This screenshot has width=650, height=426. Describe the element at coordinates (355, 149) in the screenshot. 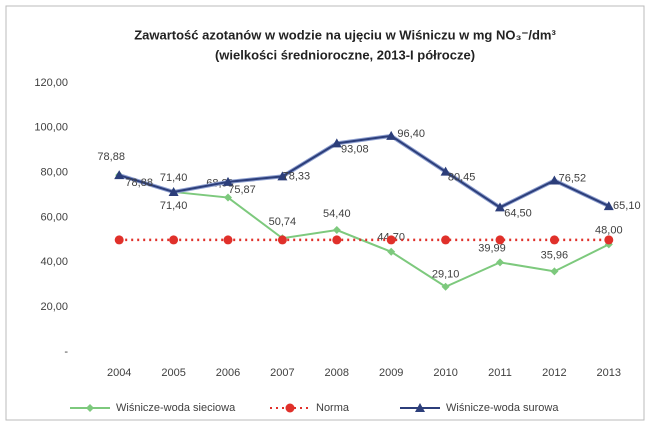

I see `data-label: 93,08` at that location.